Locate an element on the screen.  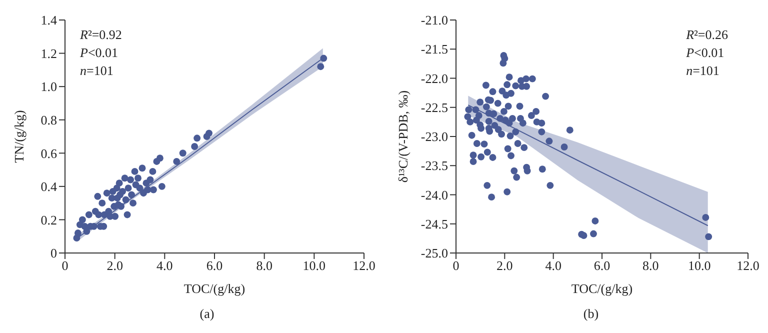
y-axis-title: TN/(g/kg) is located at coordinates (19, 136).